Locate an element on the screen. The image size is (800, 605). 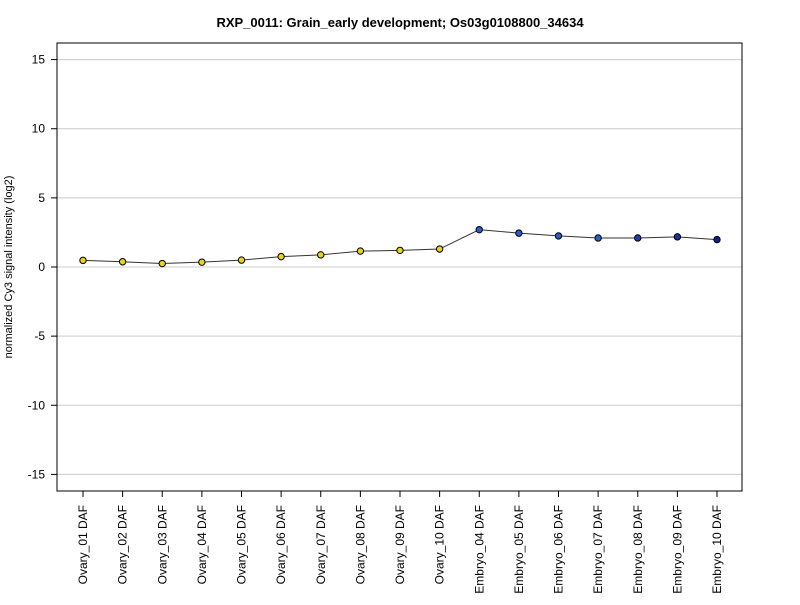
x-tick-label: Ovary_09 DAF is located at coordinates (400, 544).